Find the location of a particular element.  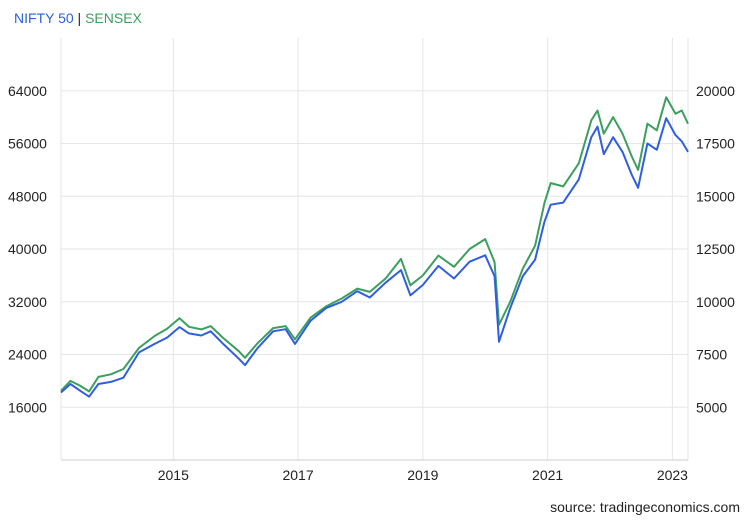

x-tick-label: 2017 is located at coordinates (297, 475).